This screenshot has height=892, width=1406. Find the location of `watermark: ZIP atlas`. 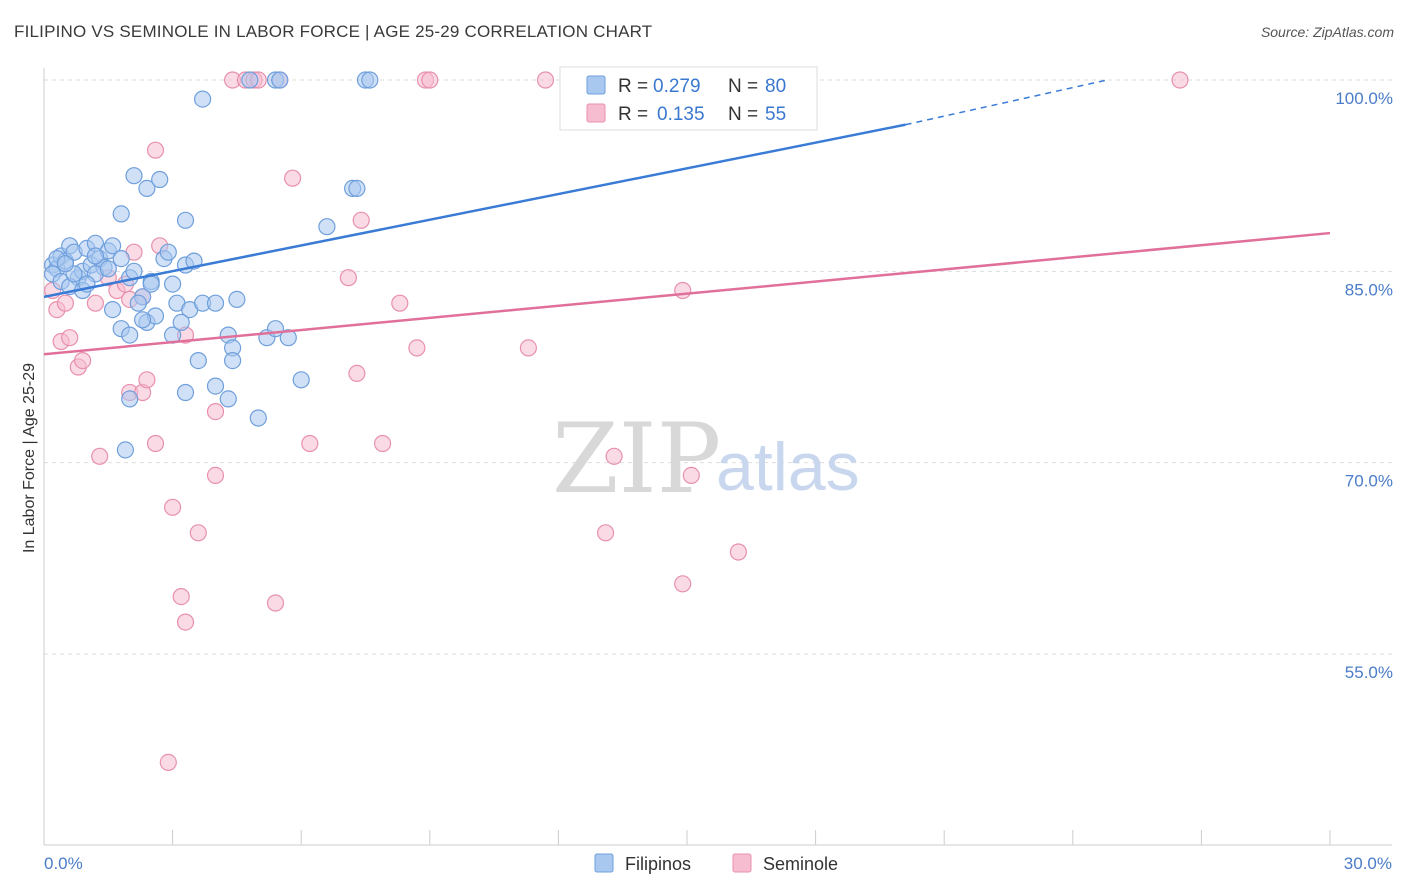

watermark: ZIP atlas is located at coordinates (706, 459).